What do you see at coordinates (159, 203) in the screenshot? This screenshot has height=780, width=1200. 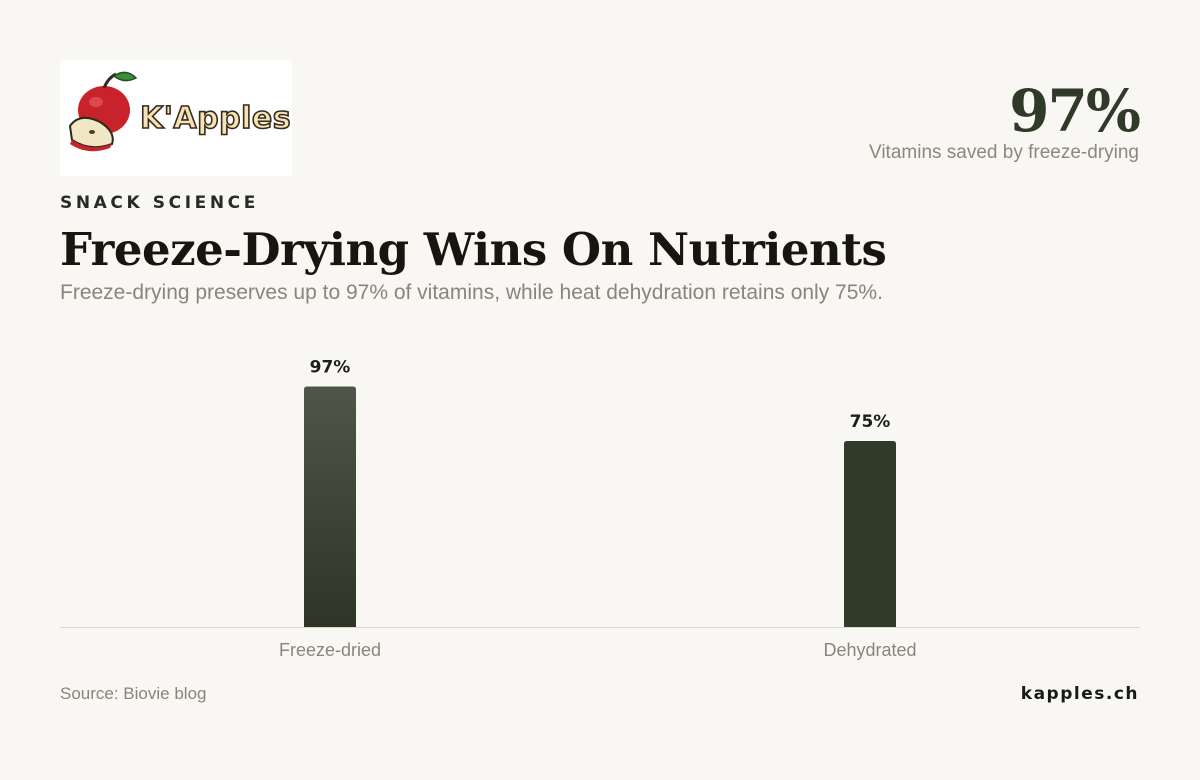 I see `kicker: SNACK SCIENCE` at bounding box center [159, 203].